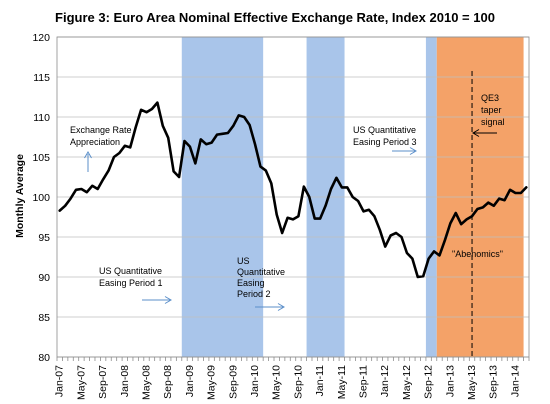 The image size is (550, 404). I want to click on y-tick-label: 85, so click(44, 318).